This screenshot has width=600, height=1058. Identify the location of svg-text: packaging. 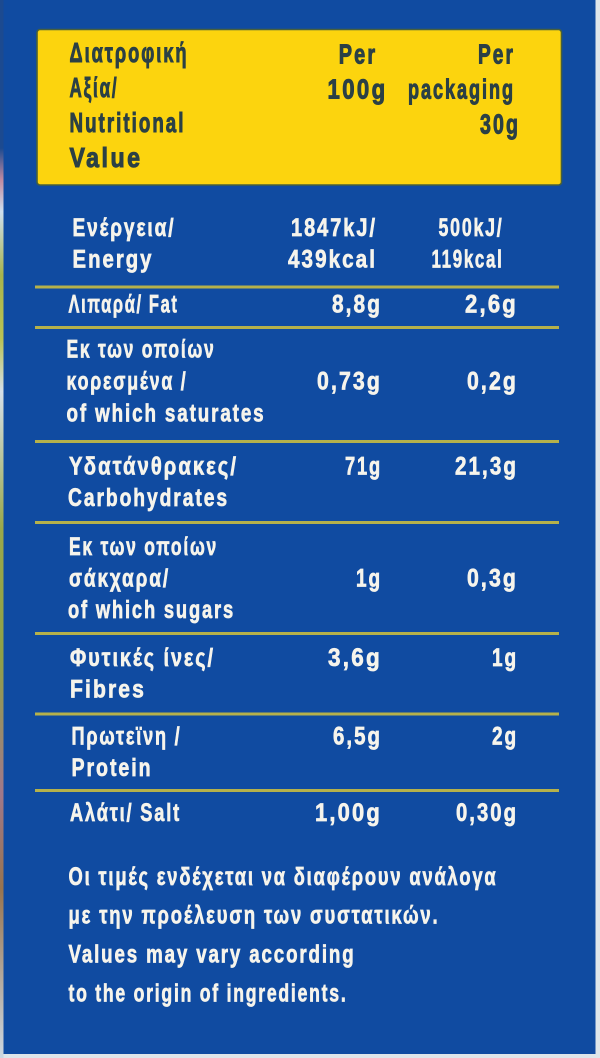
(461, 89).